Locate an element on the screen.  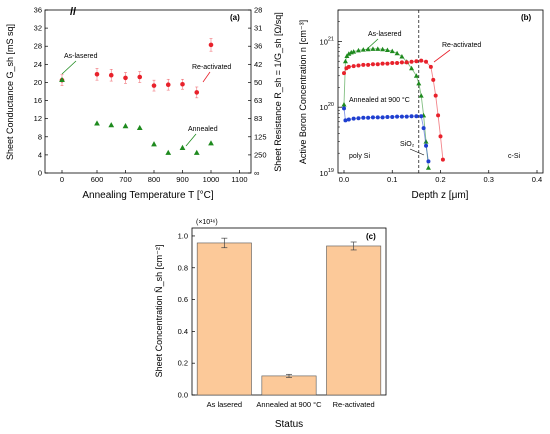
panel-a-x-tick-label: 800 is located at coordinates (154, 179).